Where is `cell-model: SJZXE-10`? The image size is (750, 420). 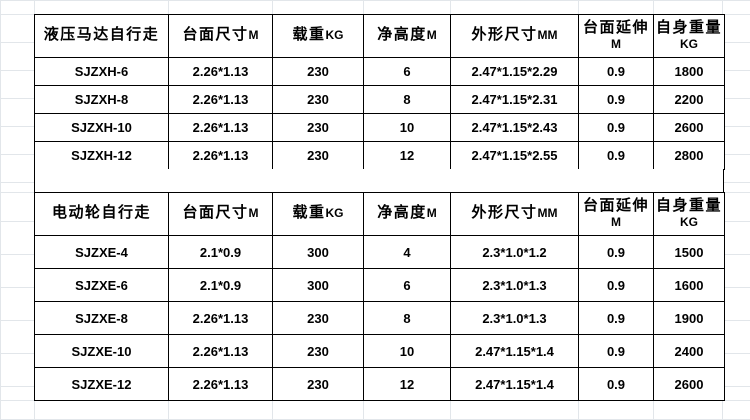
cell-model: SJZXE-10 is located at coordinates (101, 351).